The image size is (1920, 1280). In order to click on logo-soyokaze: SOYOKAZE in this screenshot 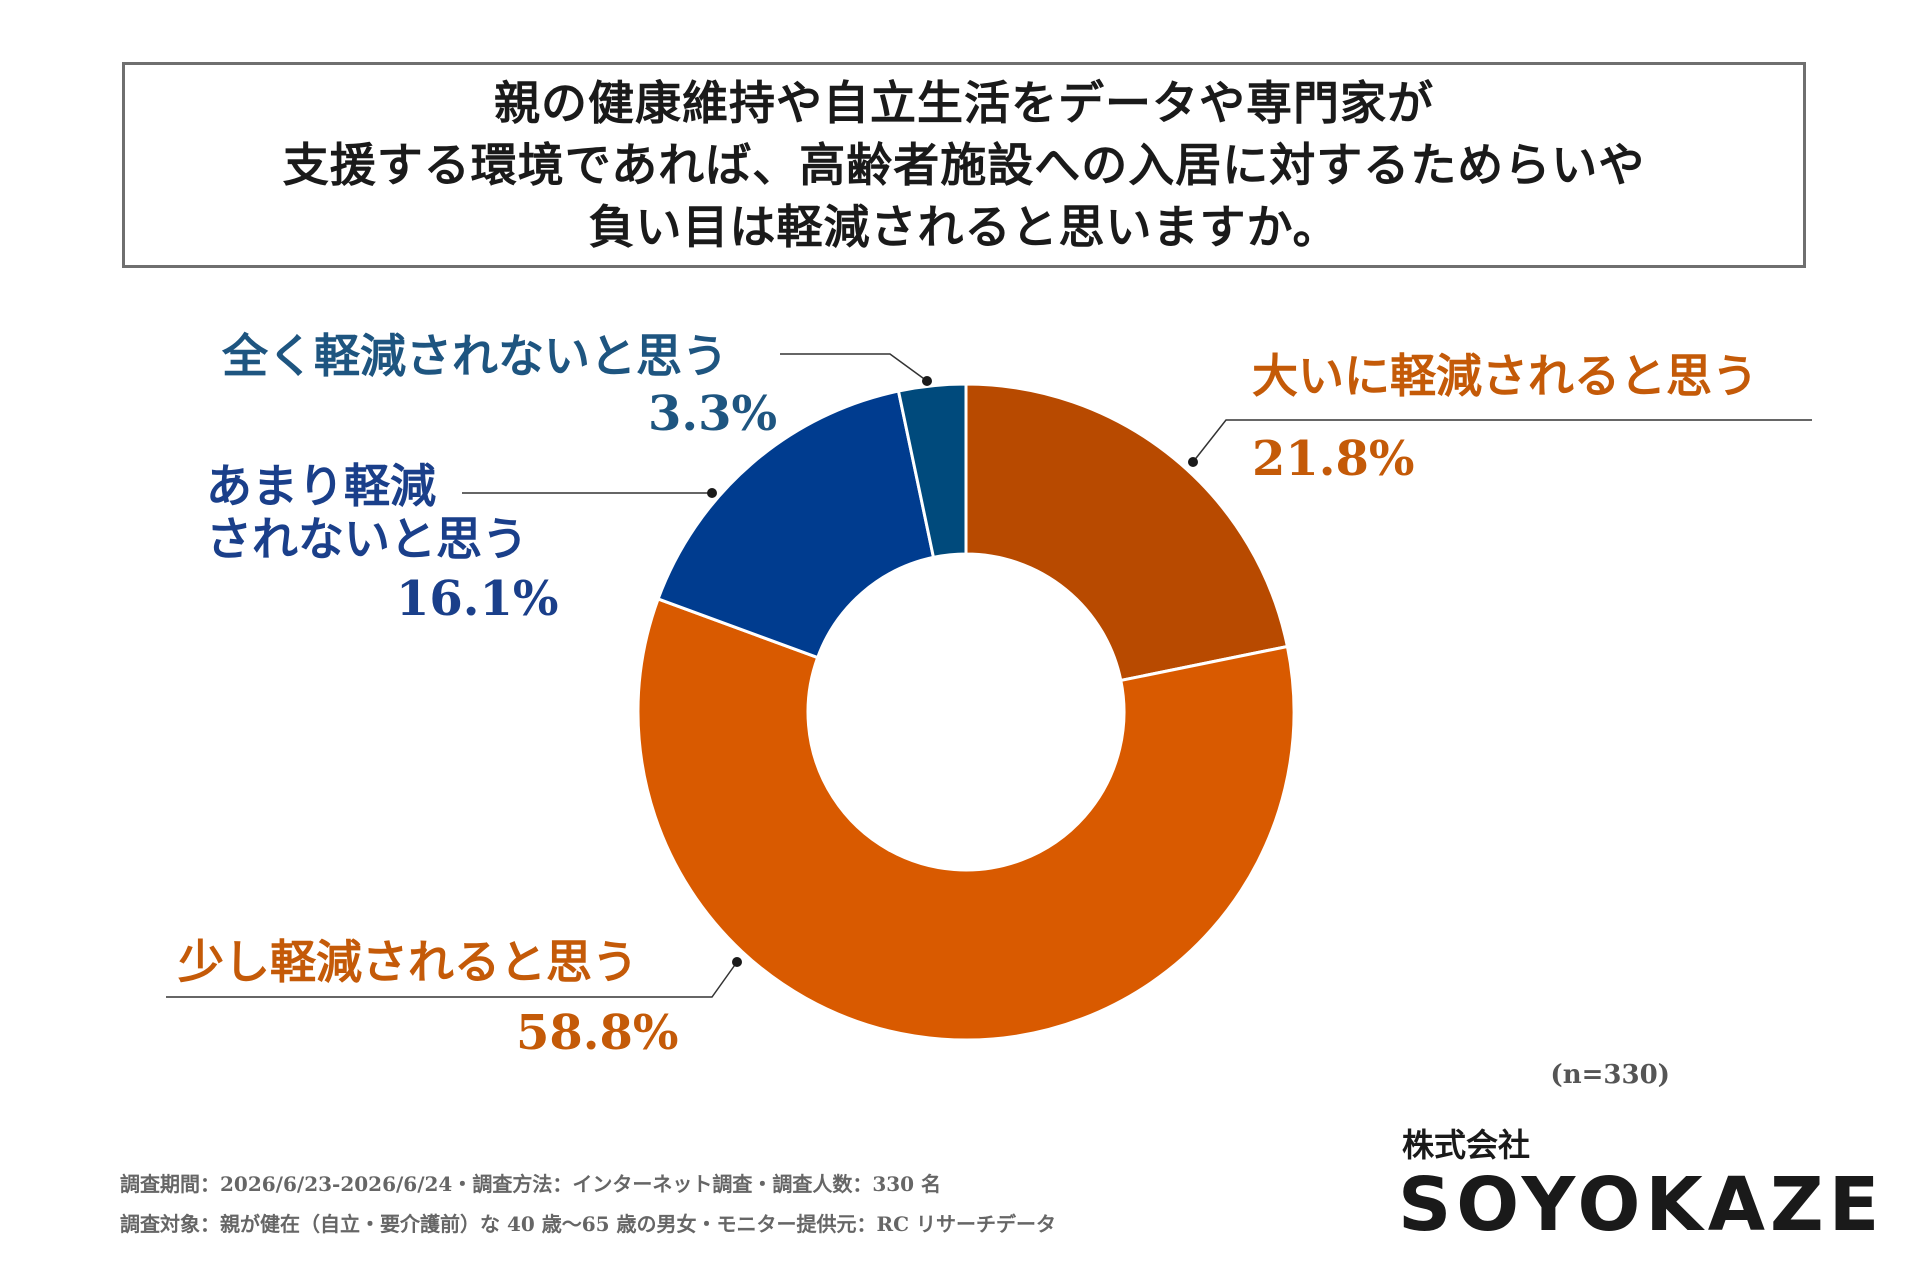, I will do `click(1641, 1205)`.